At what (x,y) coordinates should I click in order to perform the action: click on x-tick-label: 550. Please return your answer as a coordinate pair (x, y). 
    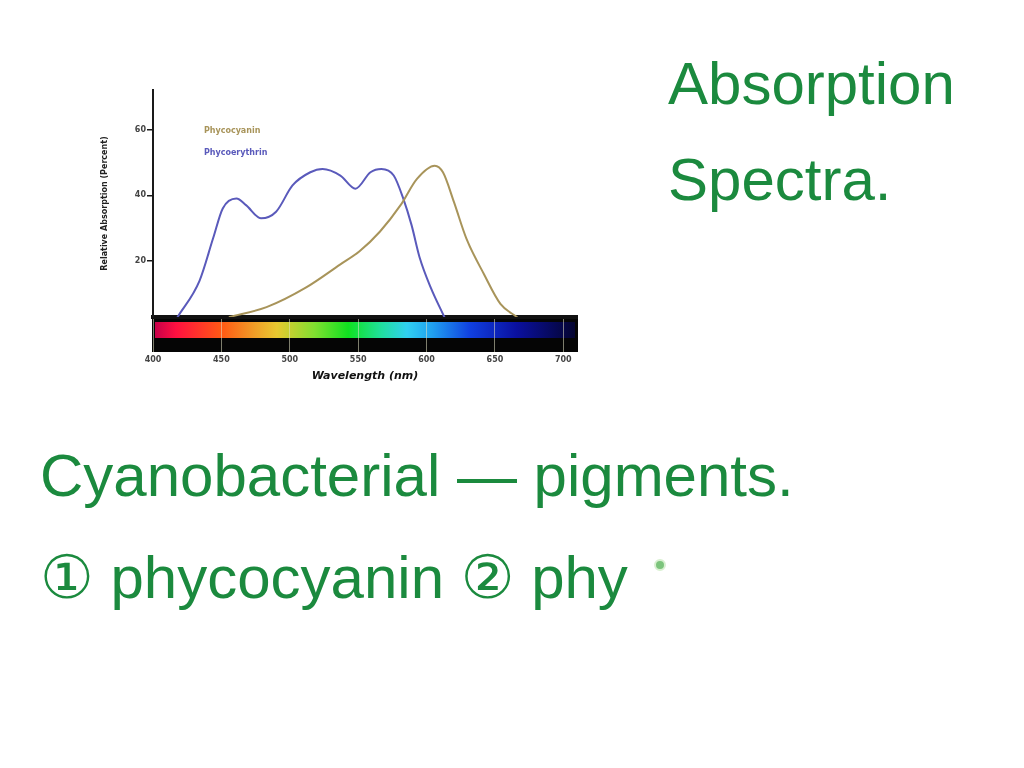
    Looking at the image, I should click on (358, 359).